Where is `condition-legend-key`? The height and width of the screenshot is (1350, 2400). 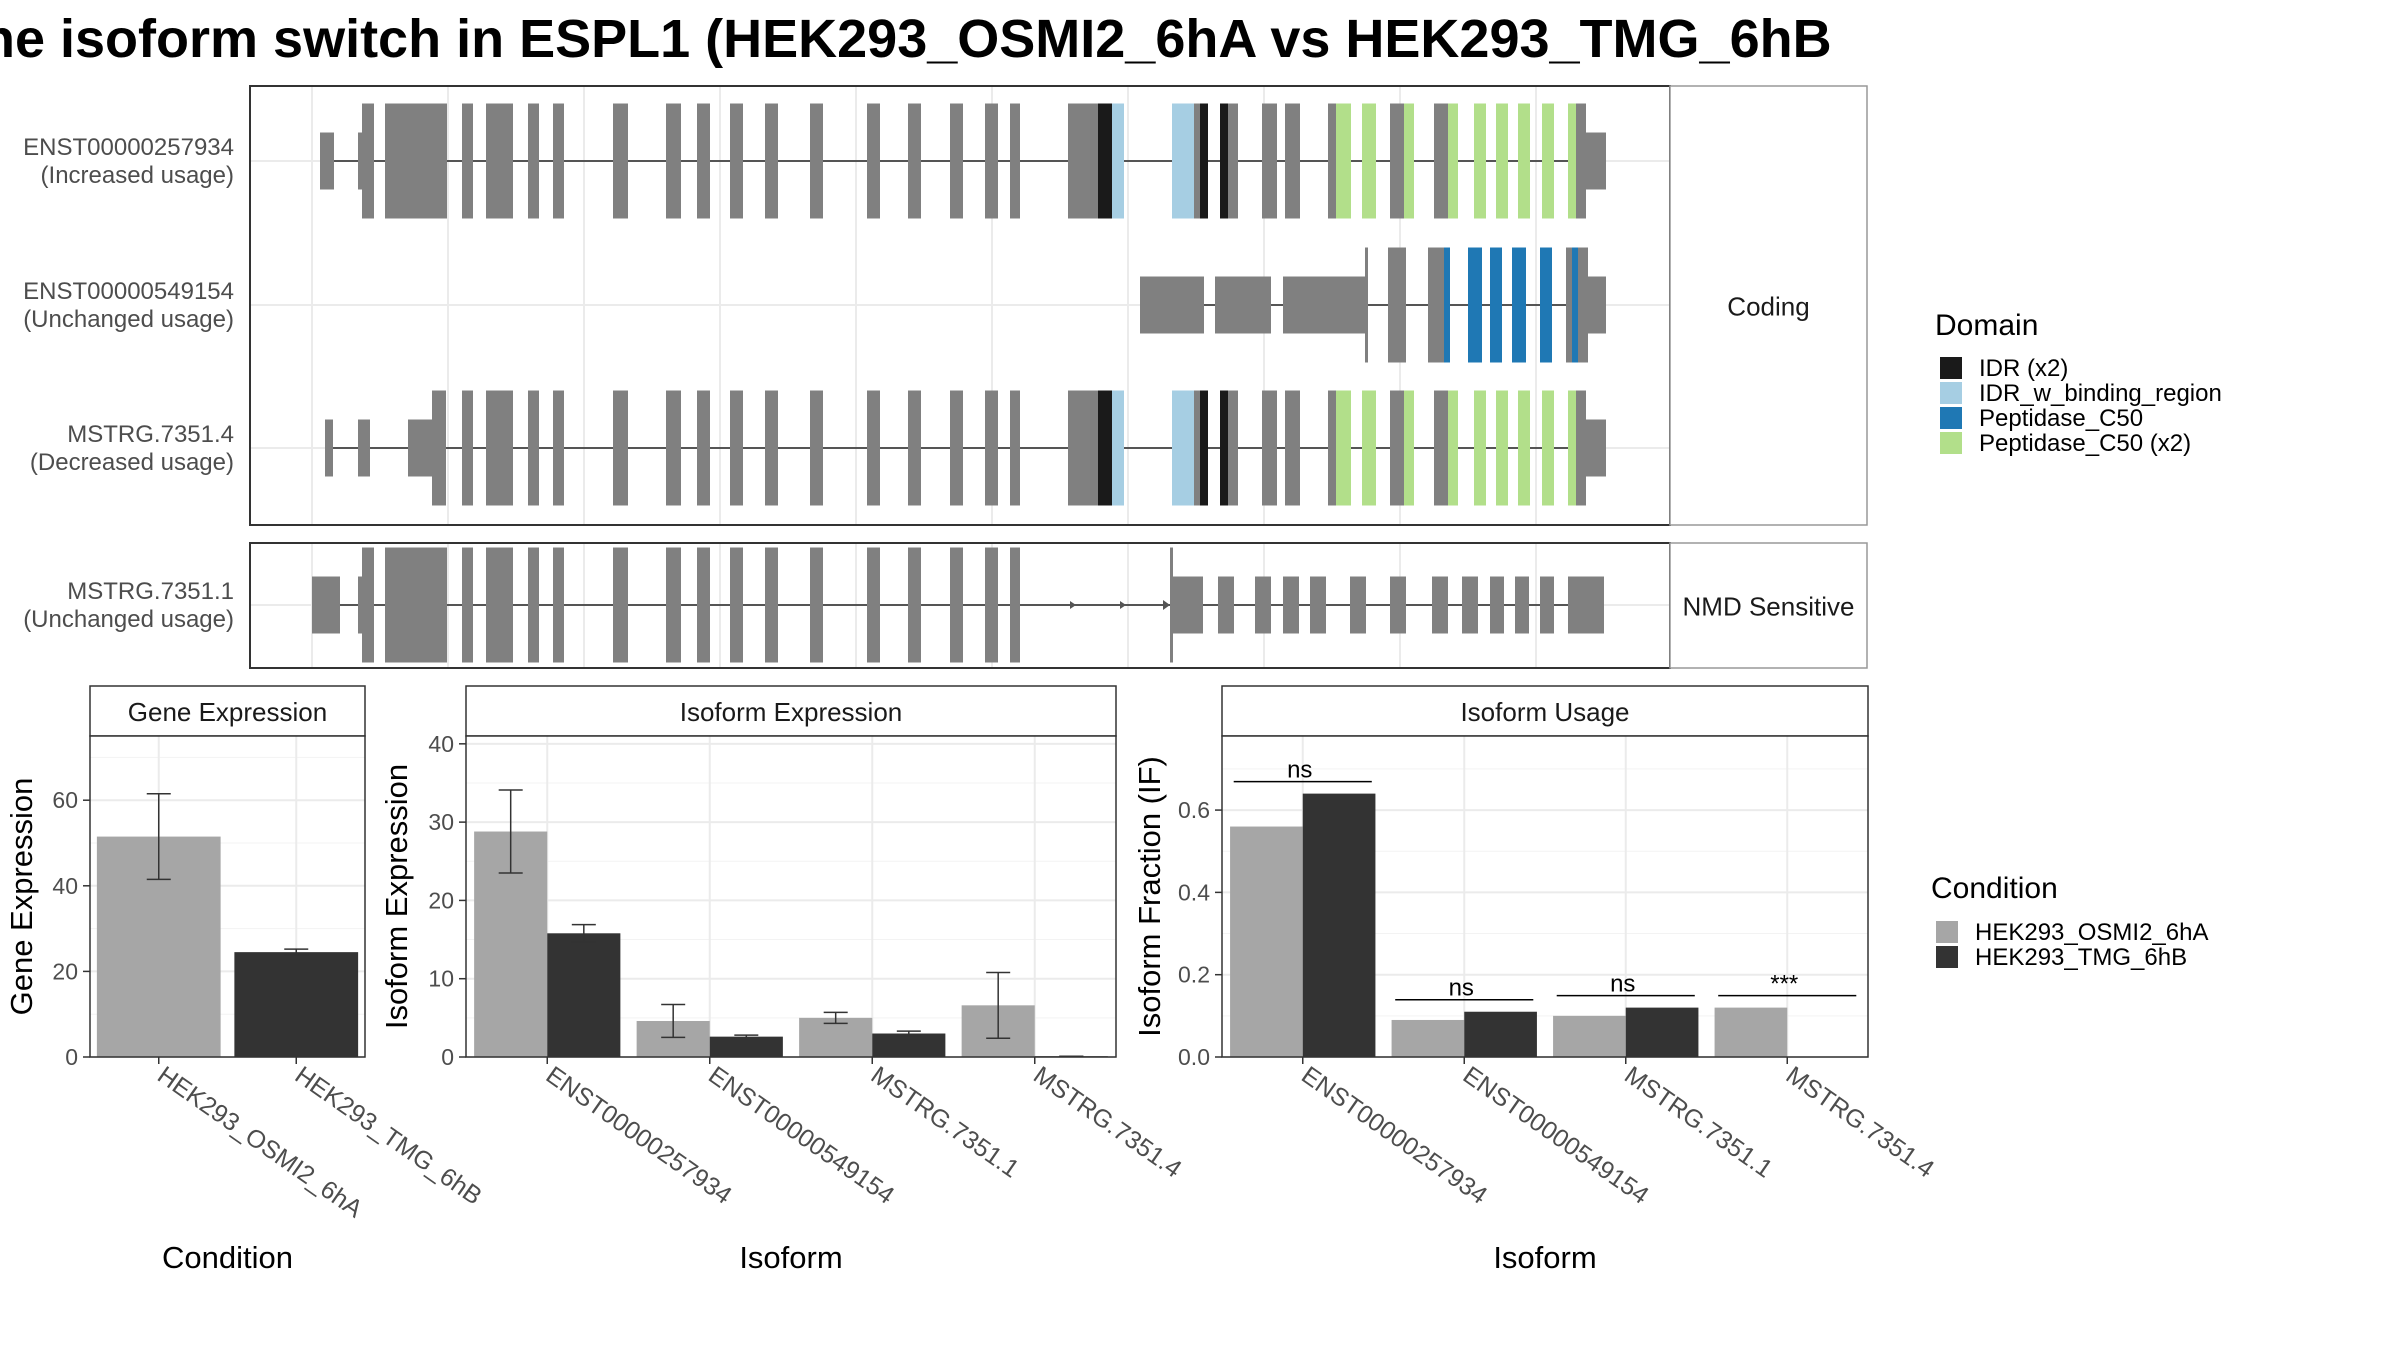
condition-legend-key is located at coordinates (1947, 957).